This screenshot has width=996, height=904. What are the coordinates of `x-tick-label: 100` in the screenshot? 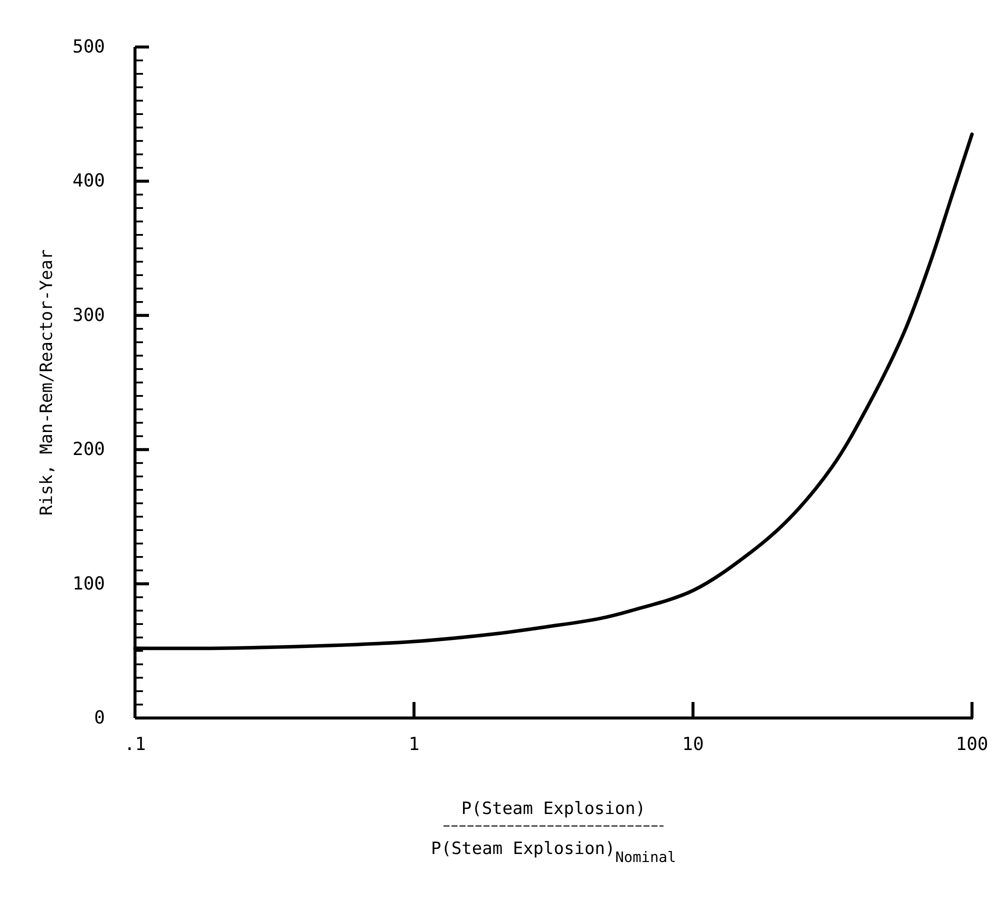 It's located at (972, 744).